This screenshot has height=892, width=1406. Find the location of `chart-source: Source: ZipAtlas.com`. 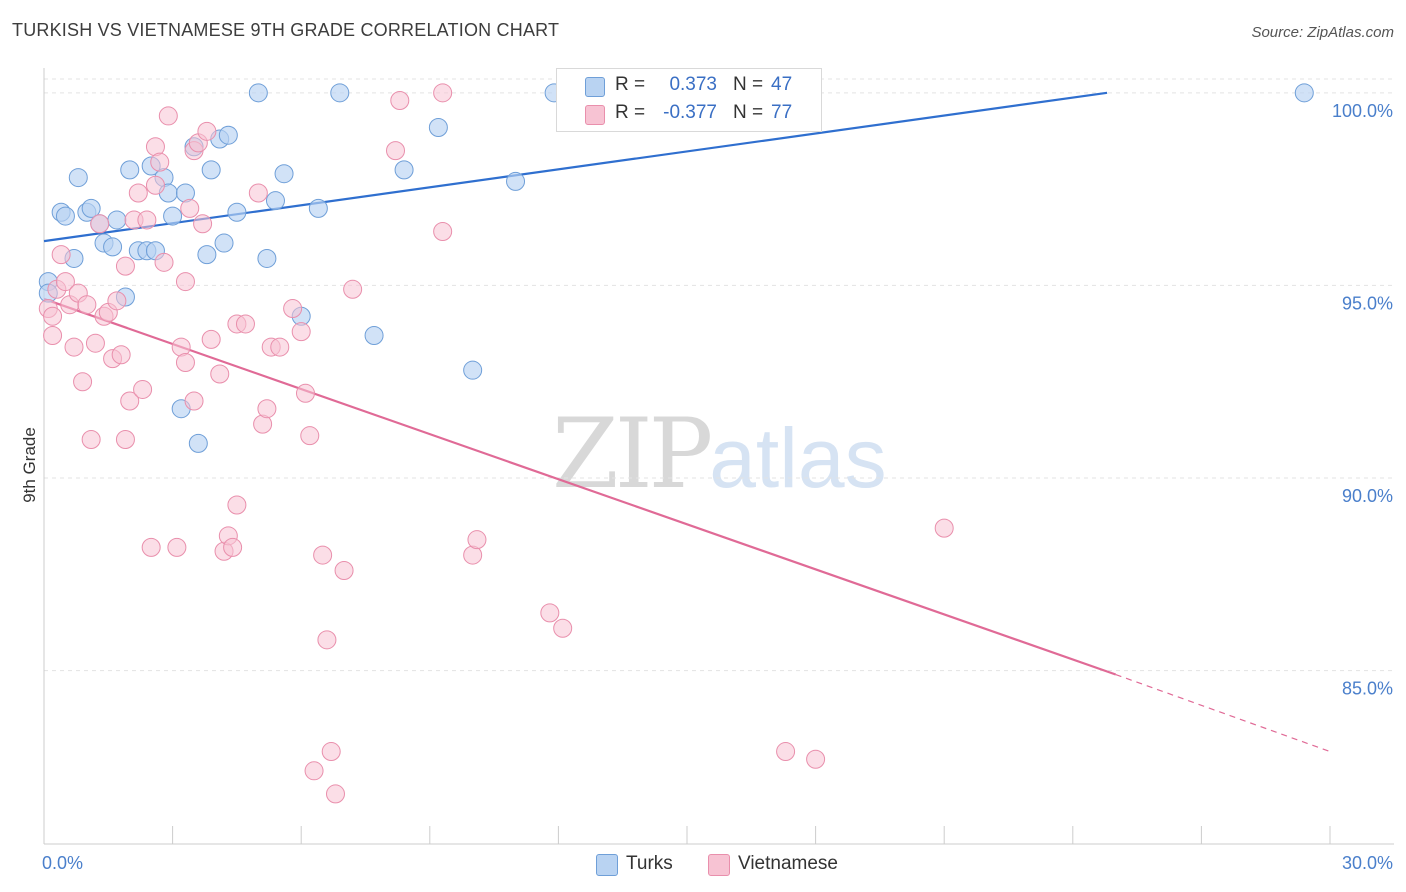

chart-source: Source: ZipAtlas.com is located at coordinates (1322, 32).